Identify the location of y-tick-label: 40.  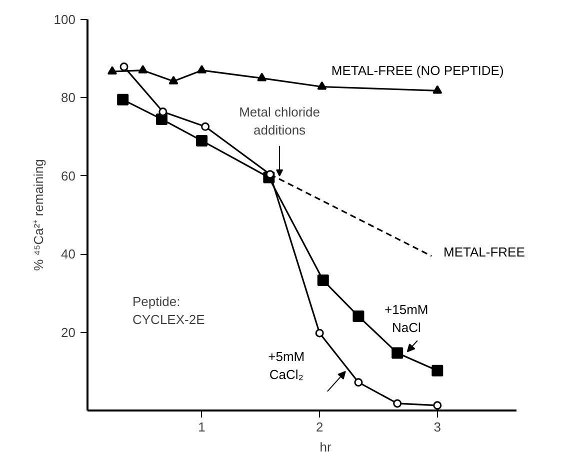
(68, 254).